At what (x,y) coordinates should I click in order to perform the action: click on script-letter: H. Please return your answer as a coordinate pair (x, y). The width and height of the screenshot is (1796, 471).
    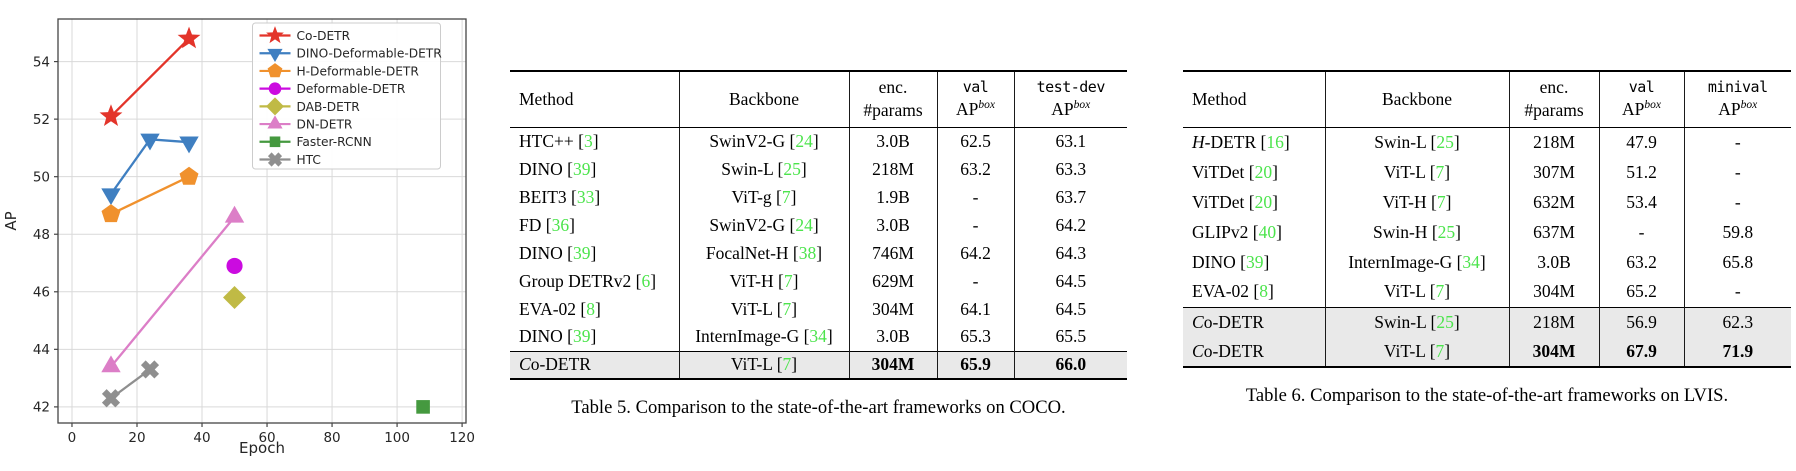
    Looking at the image, I should click on (1198, 141).